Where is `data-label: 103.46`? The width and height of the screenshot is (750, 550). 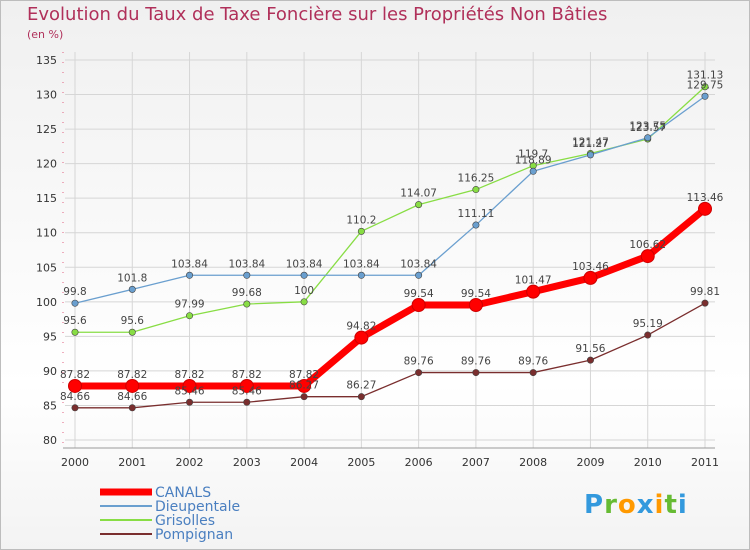 data-label: 103.46 is located at coordinates (590, 267).